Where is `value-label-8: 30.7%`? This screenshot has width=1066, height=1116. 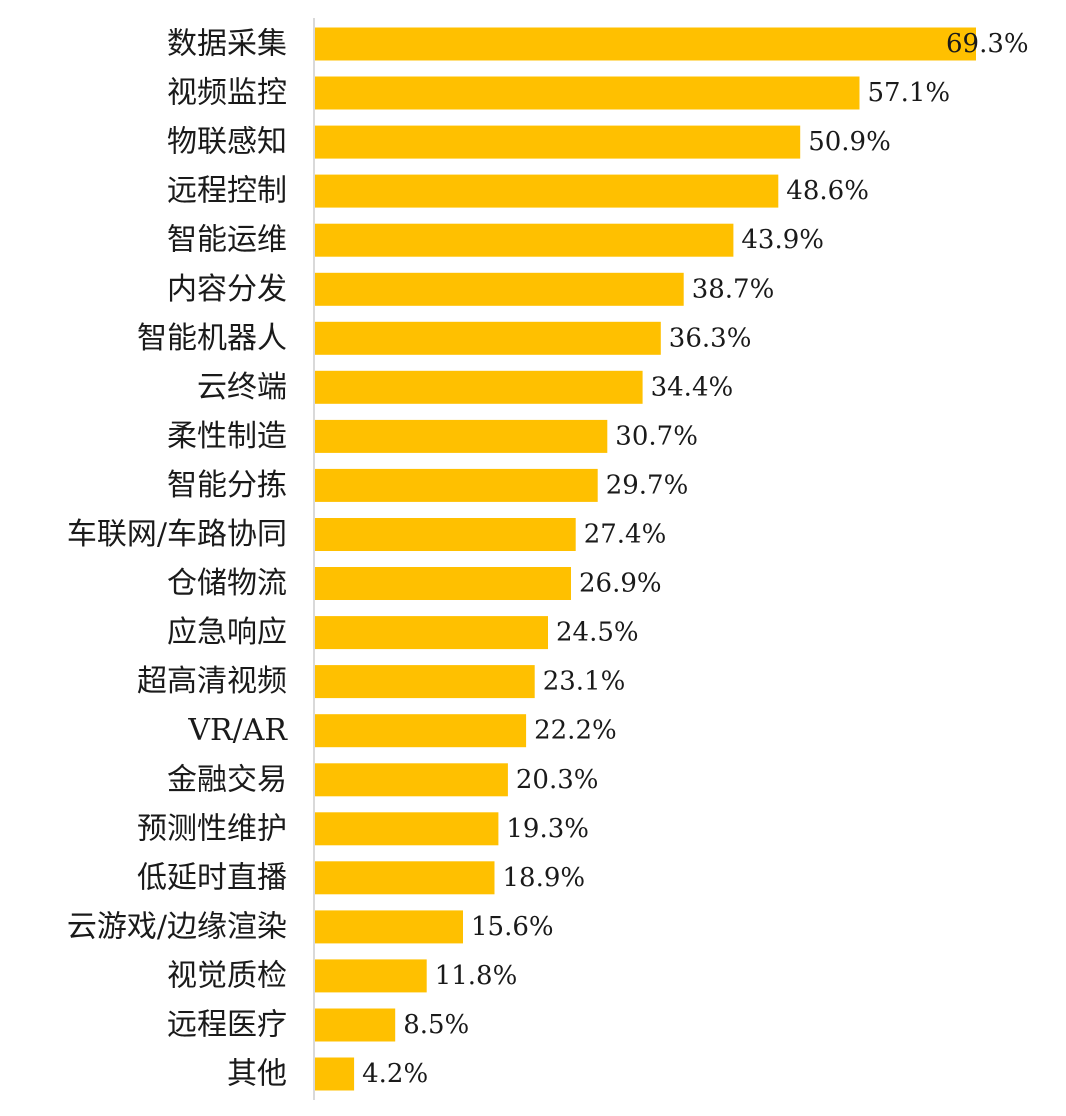
value-label-8: 30.7% is located at coordinates (656, 436).